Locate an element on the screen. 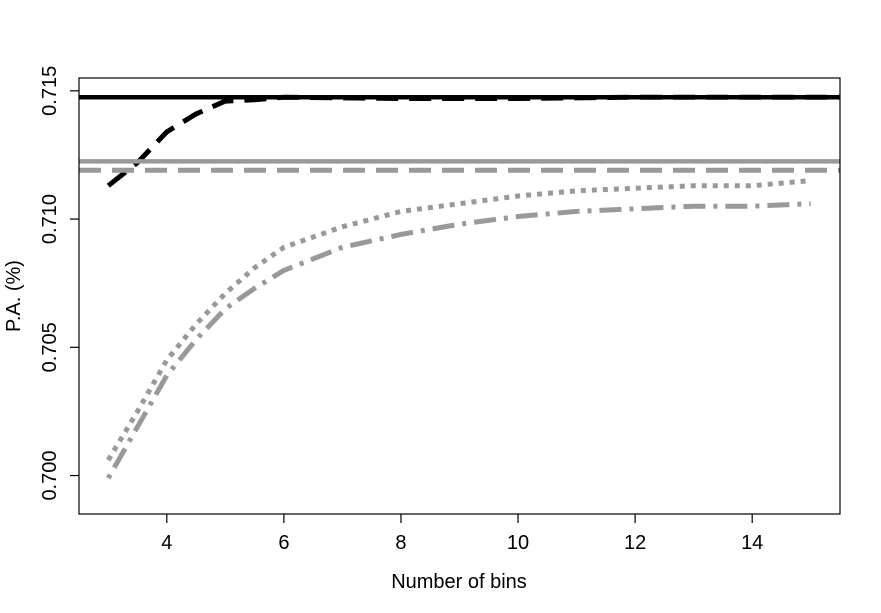 This screenshot has width=881, height=613. x-tick-label: 6 is located at coordinates (283, 543).